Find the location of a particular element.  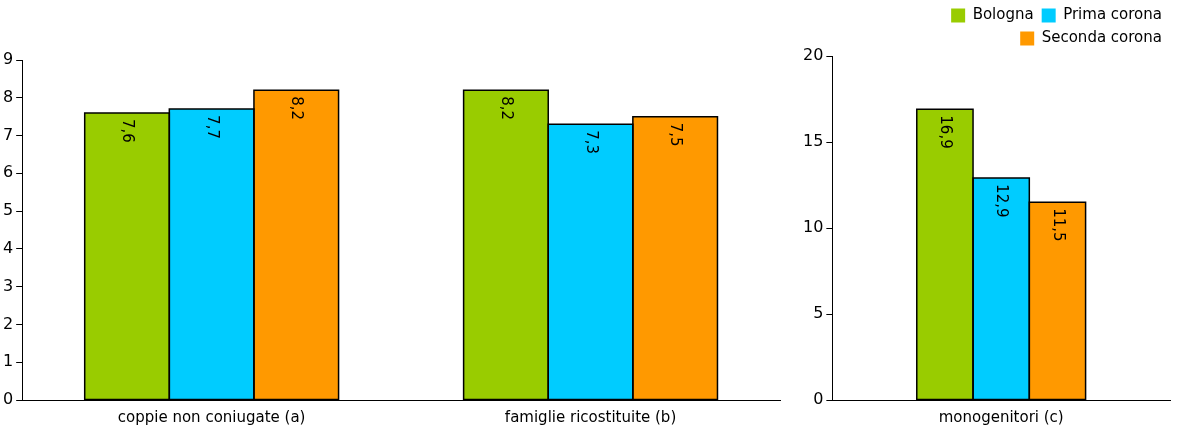

y-tick-label: 10 is located at coordinates (813, 227).